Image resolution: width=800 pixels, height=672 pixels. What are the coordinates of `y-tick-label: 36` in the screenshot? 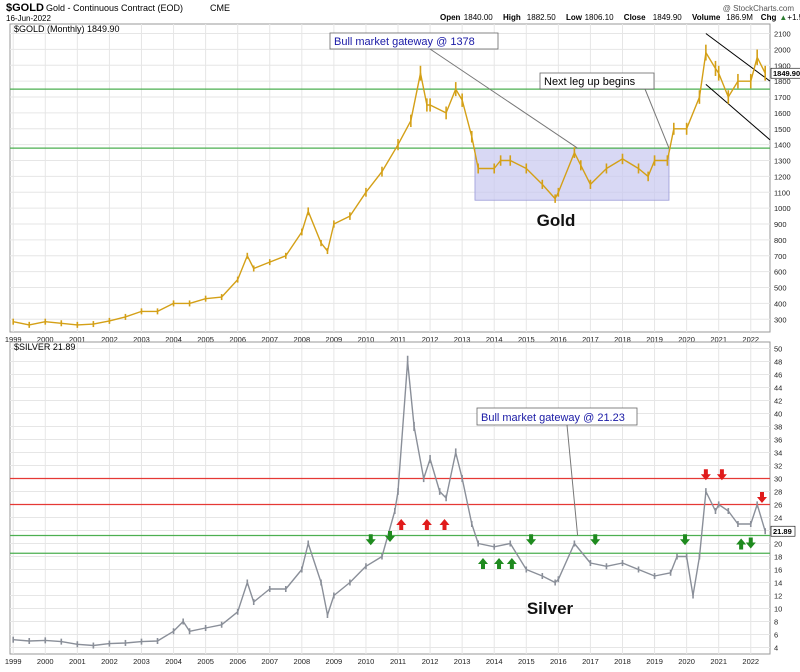 It's located at (778, 440).